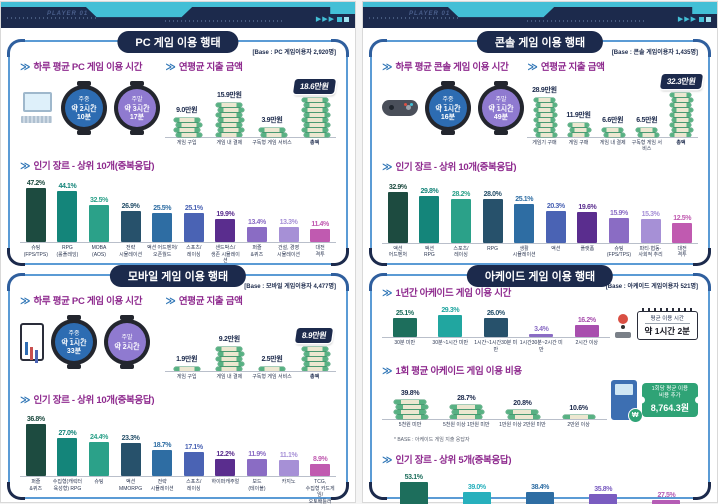 This screenshot has width=718, height=504. Describe the element at coordinates (687, 19) in the screenshot. I see `play-arrows: ▶▶▶` at that location.